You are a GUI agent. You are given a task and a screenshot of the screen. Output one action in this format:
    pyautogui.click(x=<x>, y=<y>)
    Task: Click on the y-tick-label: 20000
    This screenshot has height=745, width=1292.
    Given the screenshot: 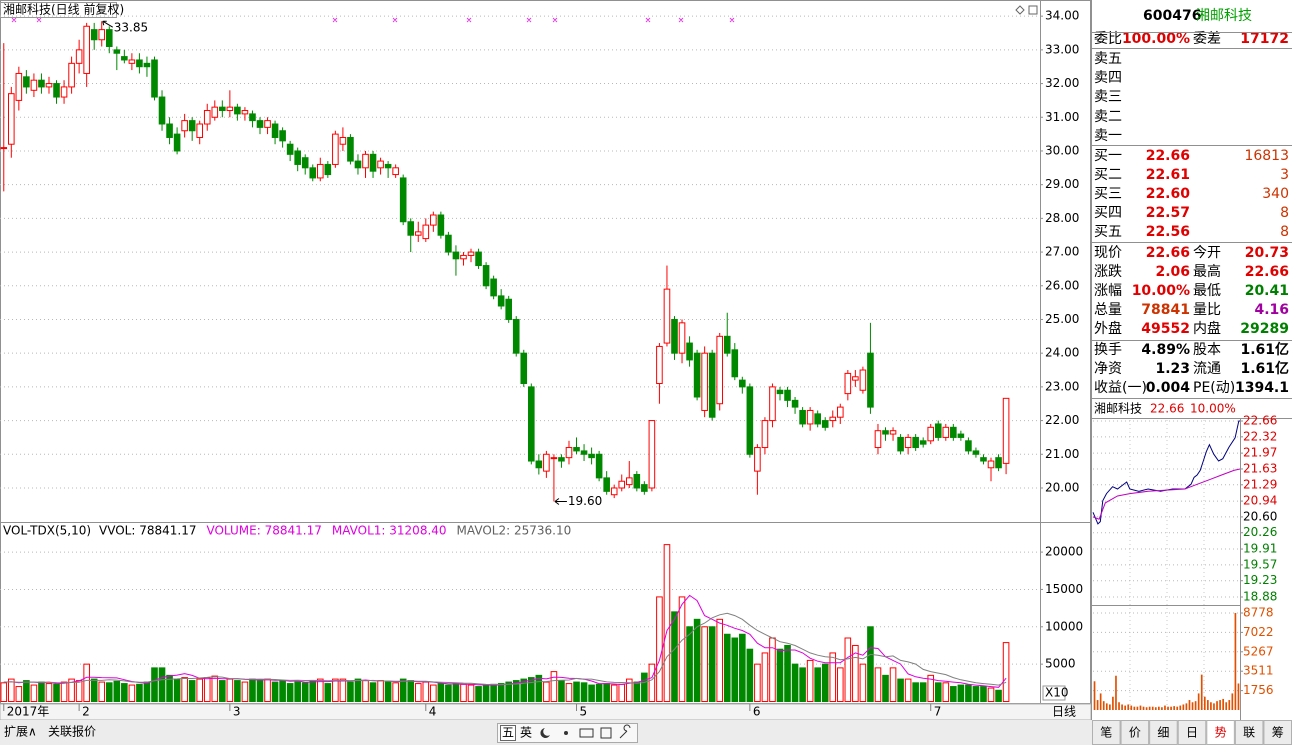 What is the action you would take?
    pyautogui.click(x=1064, y=552)
    